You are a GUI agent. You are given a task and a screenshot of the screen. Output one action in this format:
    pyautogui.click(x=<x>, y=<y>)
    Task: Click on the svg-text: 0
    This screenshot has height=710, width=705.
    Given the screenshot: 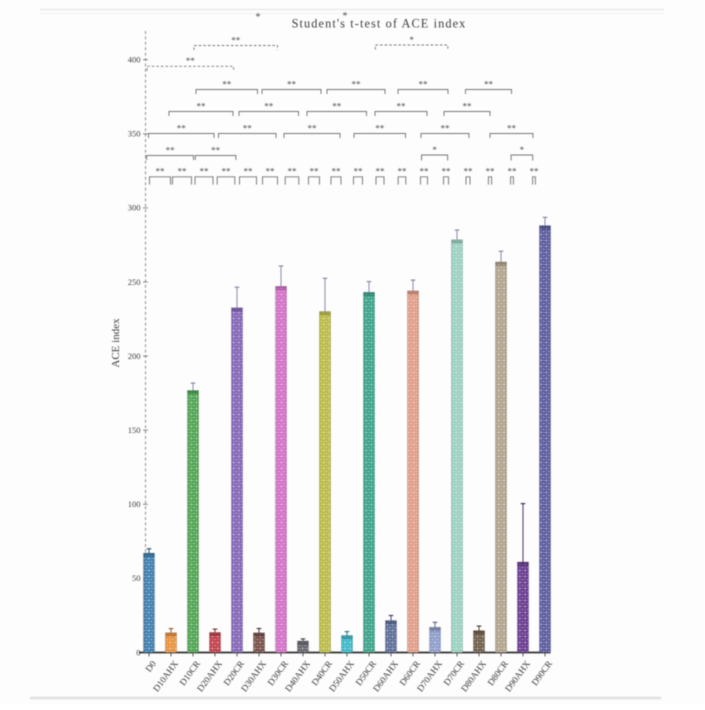 What is the action you would take?
    pyautogui.click(x=138, y=652)
    